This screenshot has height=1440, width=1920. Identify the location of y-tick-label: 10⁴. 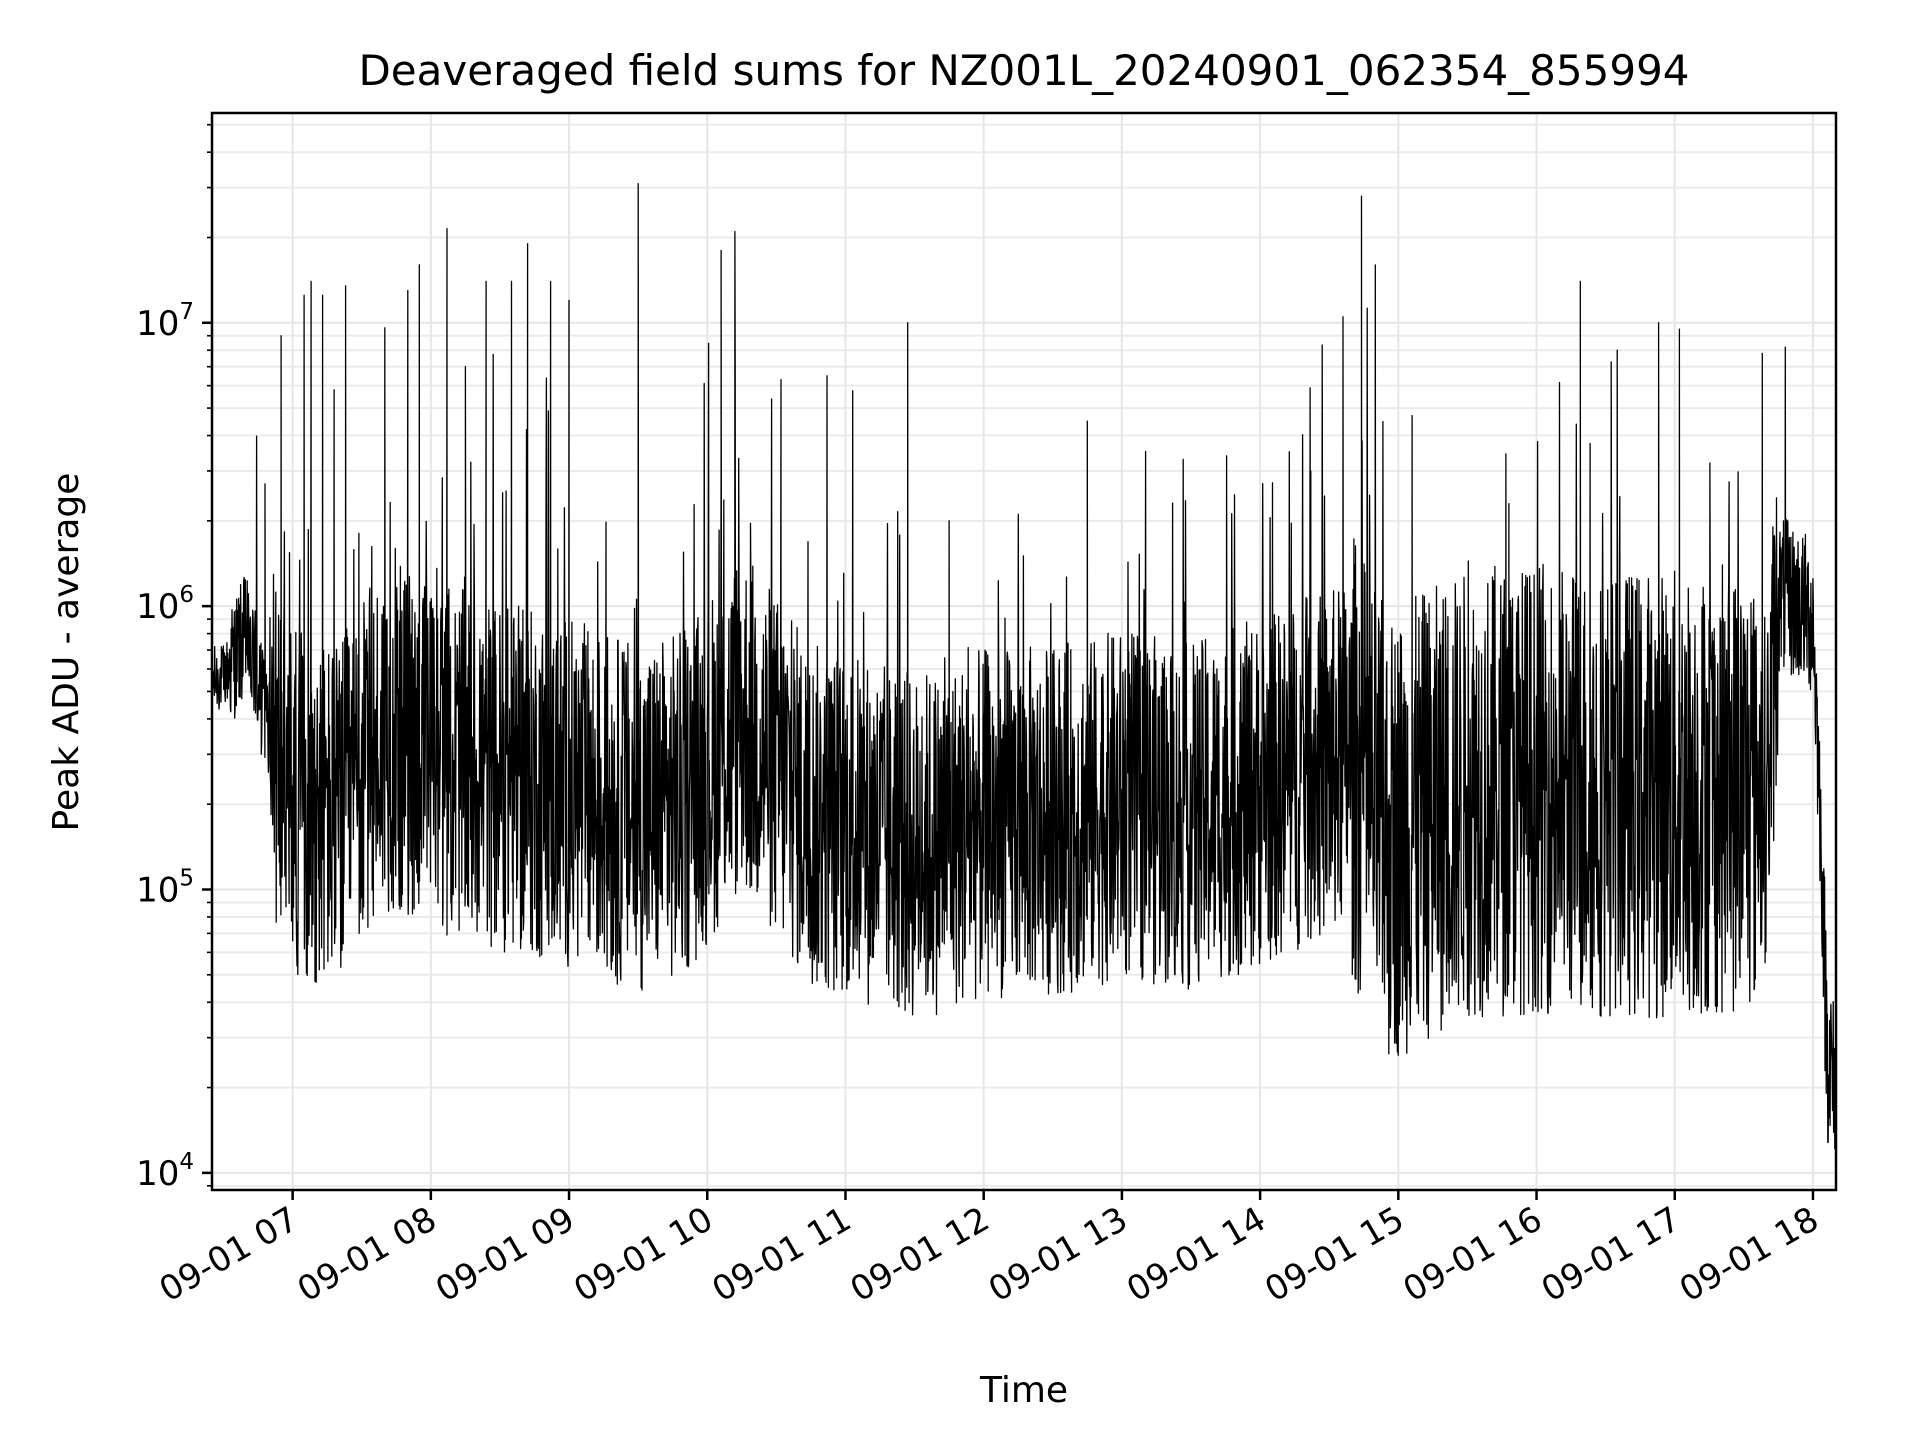
(165, 1171).